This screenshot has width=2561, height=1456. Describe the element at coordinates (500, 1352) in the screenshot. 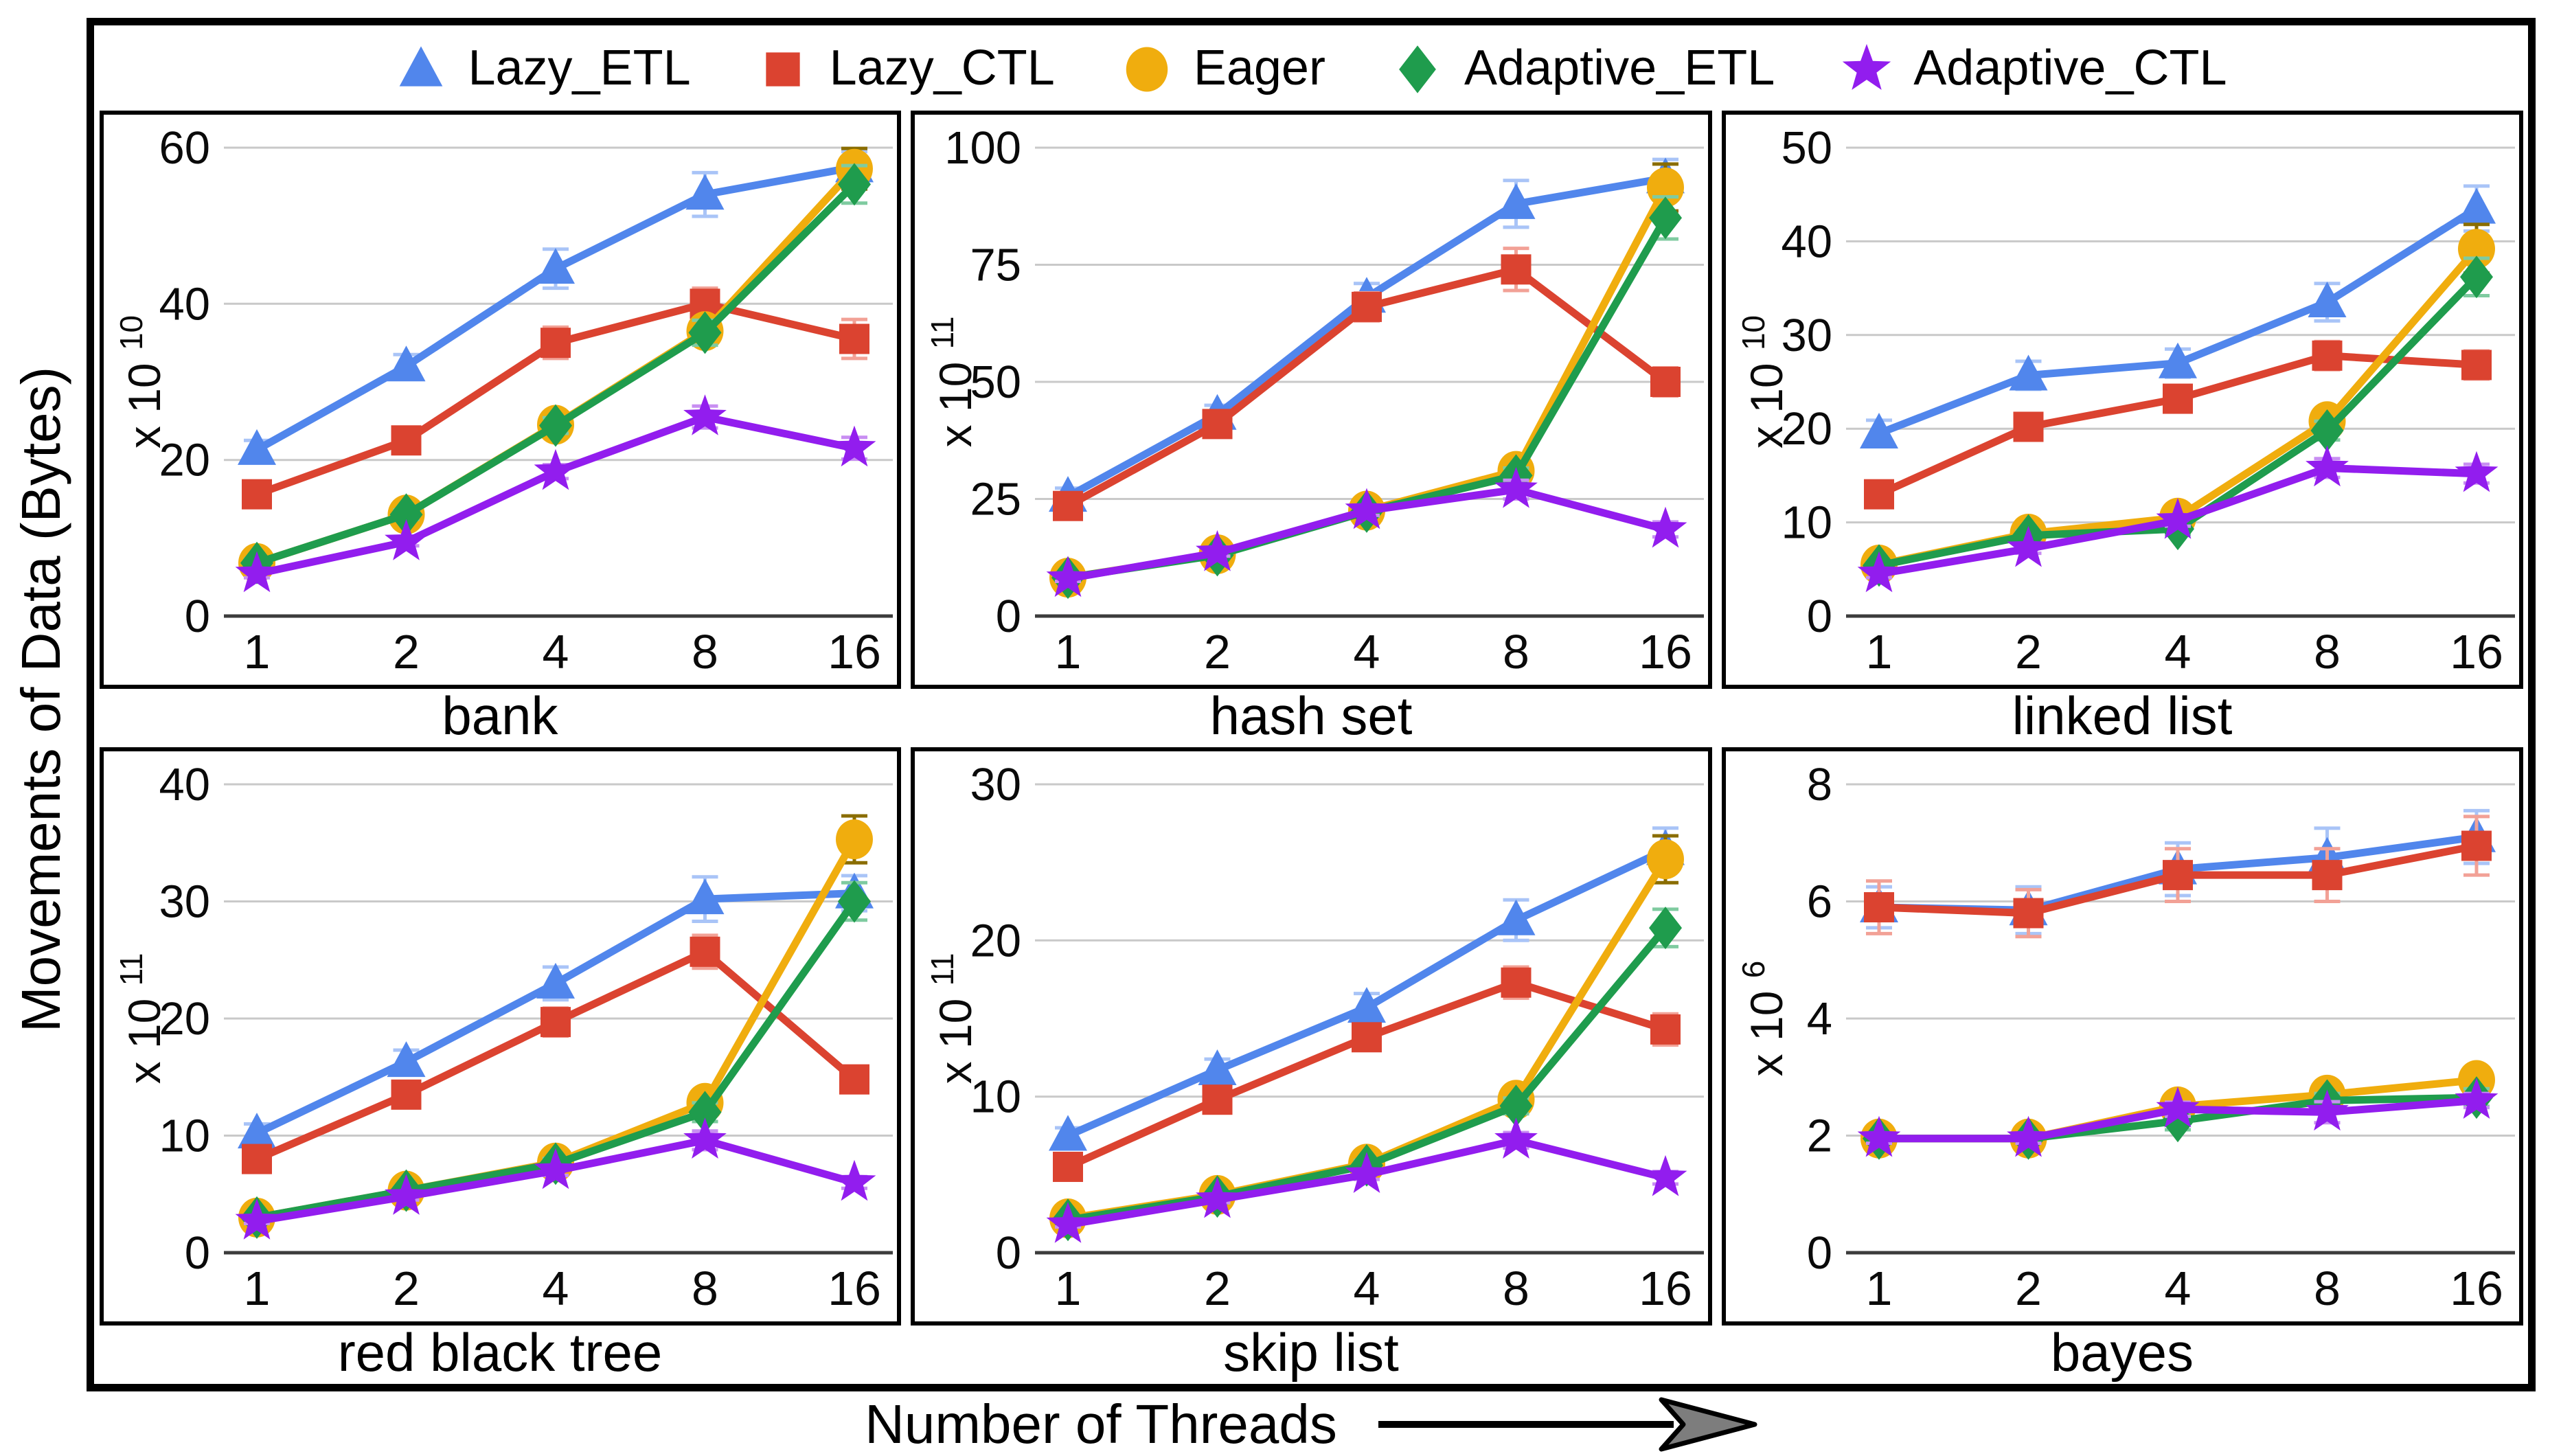

I see `subplot-title: red black tree` at that location.